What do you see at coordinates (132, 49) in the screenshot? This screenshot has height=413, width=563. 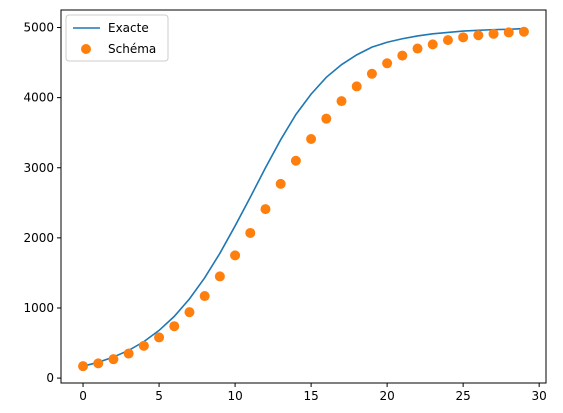 I see `legend-label-schema: Schéma` at bounding box center [132, 49].